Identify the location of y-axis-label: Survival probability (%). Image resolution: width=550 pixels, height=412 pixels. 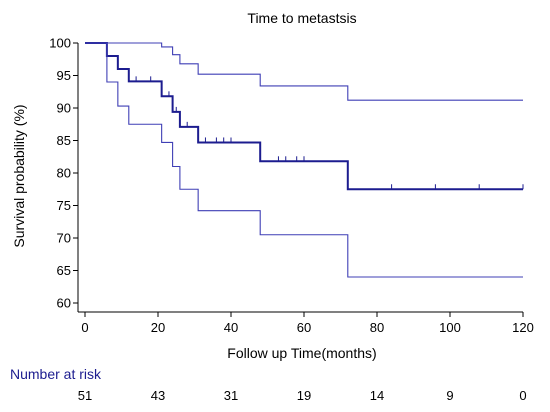
(19, 175).